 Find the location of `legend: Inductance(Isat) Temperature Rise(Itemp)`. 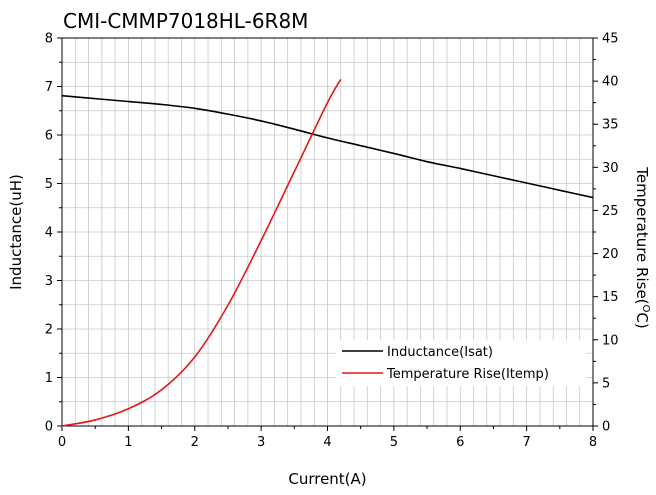

legend: Inductance(Isat) Temperature Rise(Itemp) is located at coordinates (461, 363).